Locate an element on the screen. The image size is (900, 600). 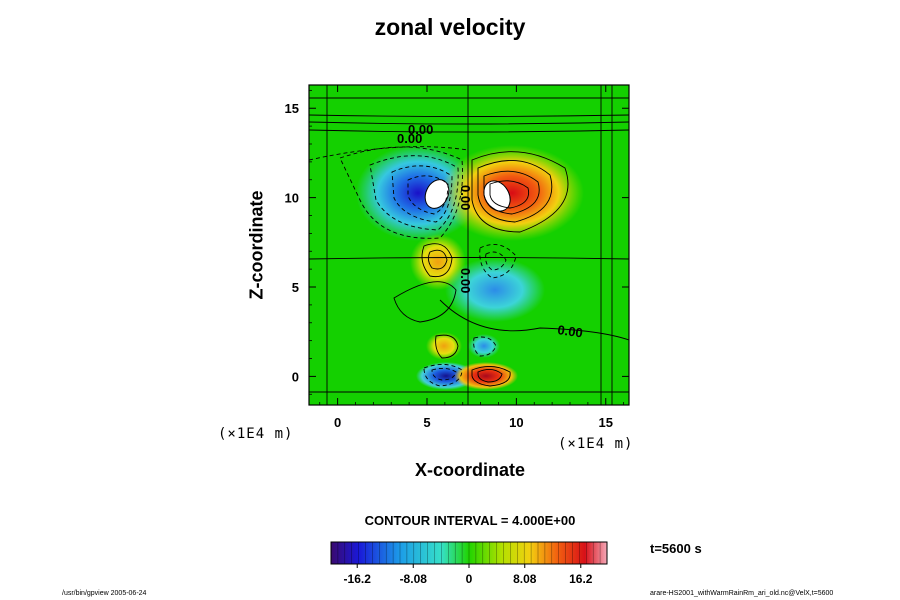
footer-command: /usr/bin/gpview 2005-06-24 is located at coordinates (104, 593).